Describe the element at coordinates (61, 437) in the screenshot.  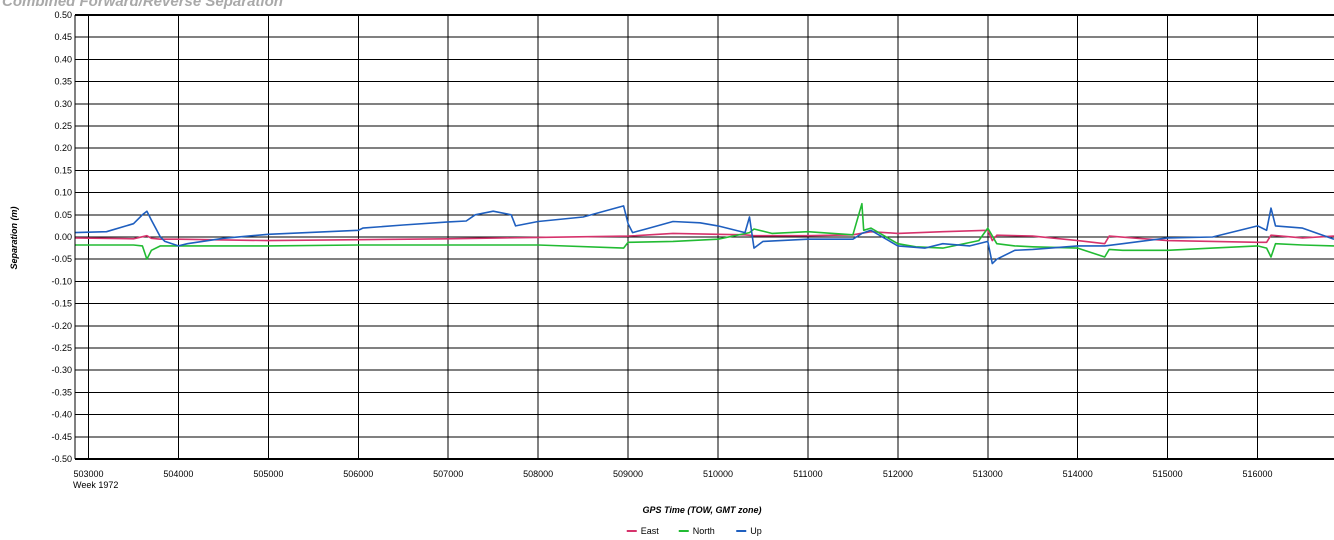
I see `y-tick-label: -0.45` at that location.